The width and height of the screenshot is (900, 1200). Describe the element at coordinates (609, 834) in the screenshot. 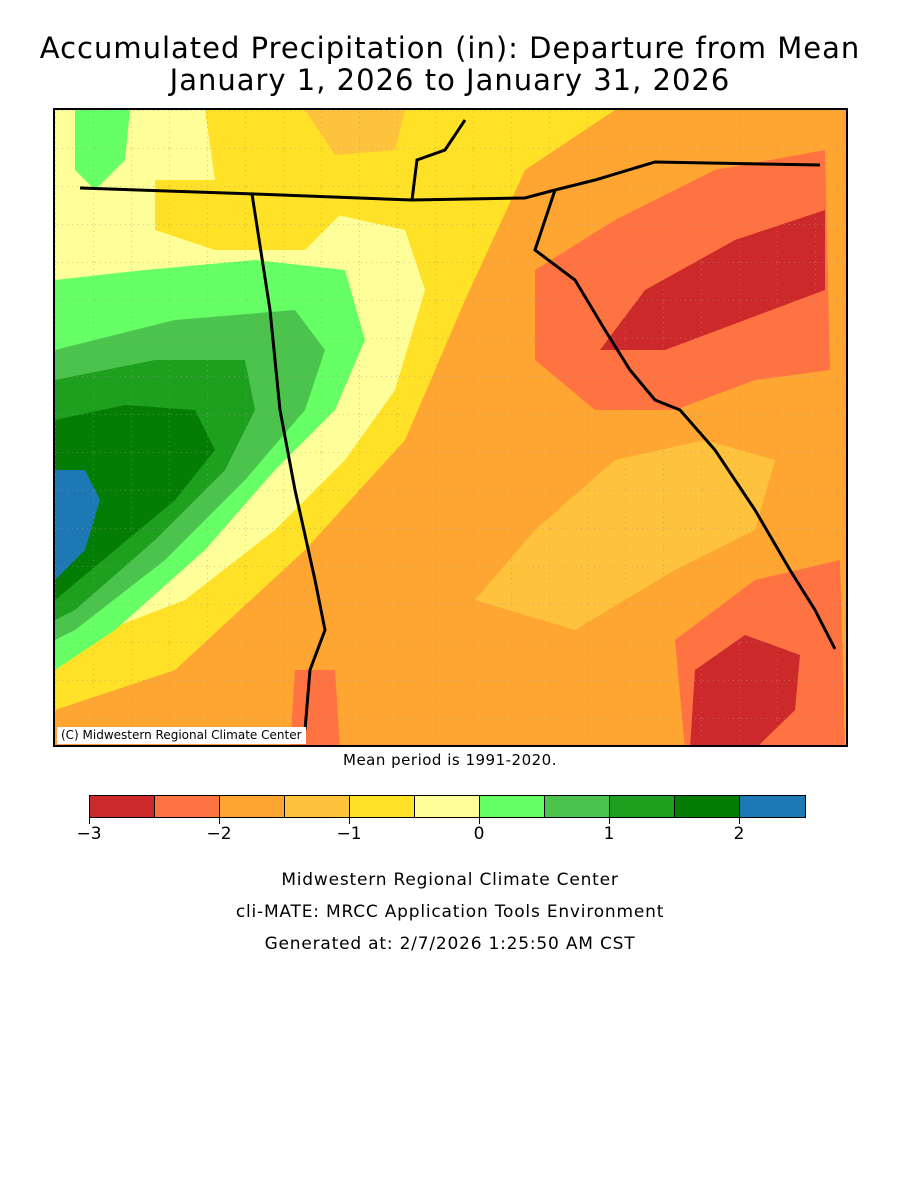

I see `legend-tick-label: 1` at that location.